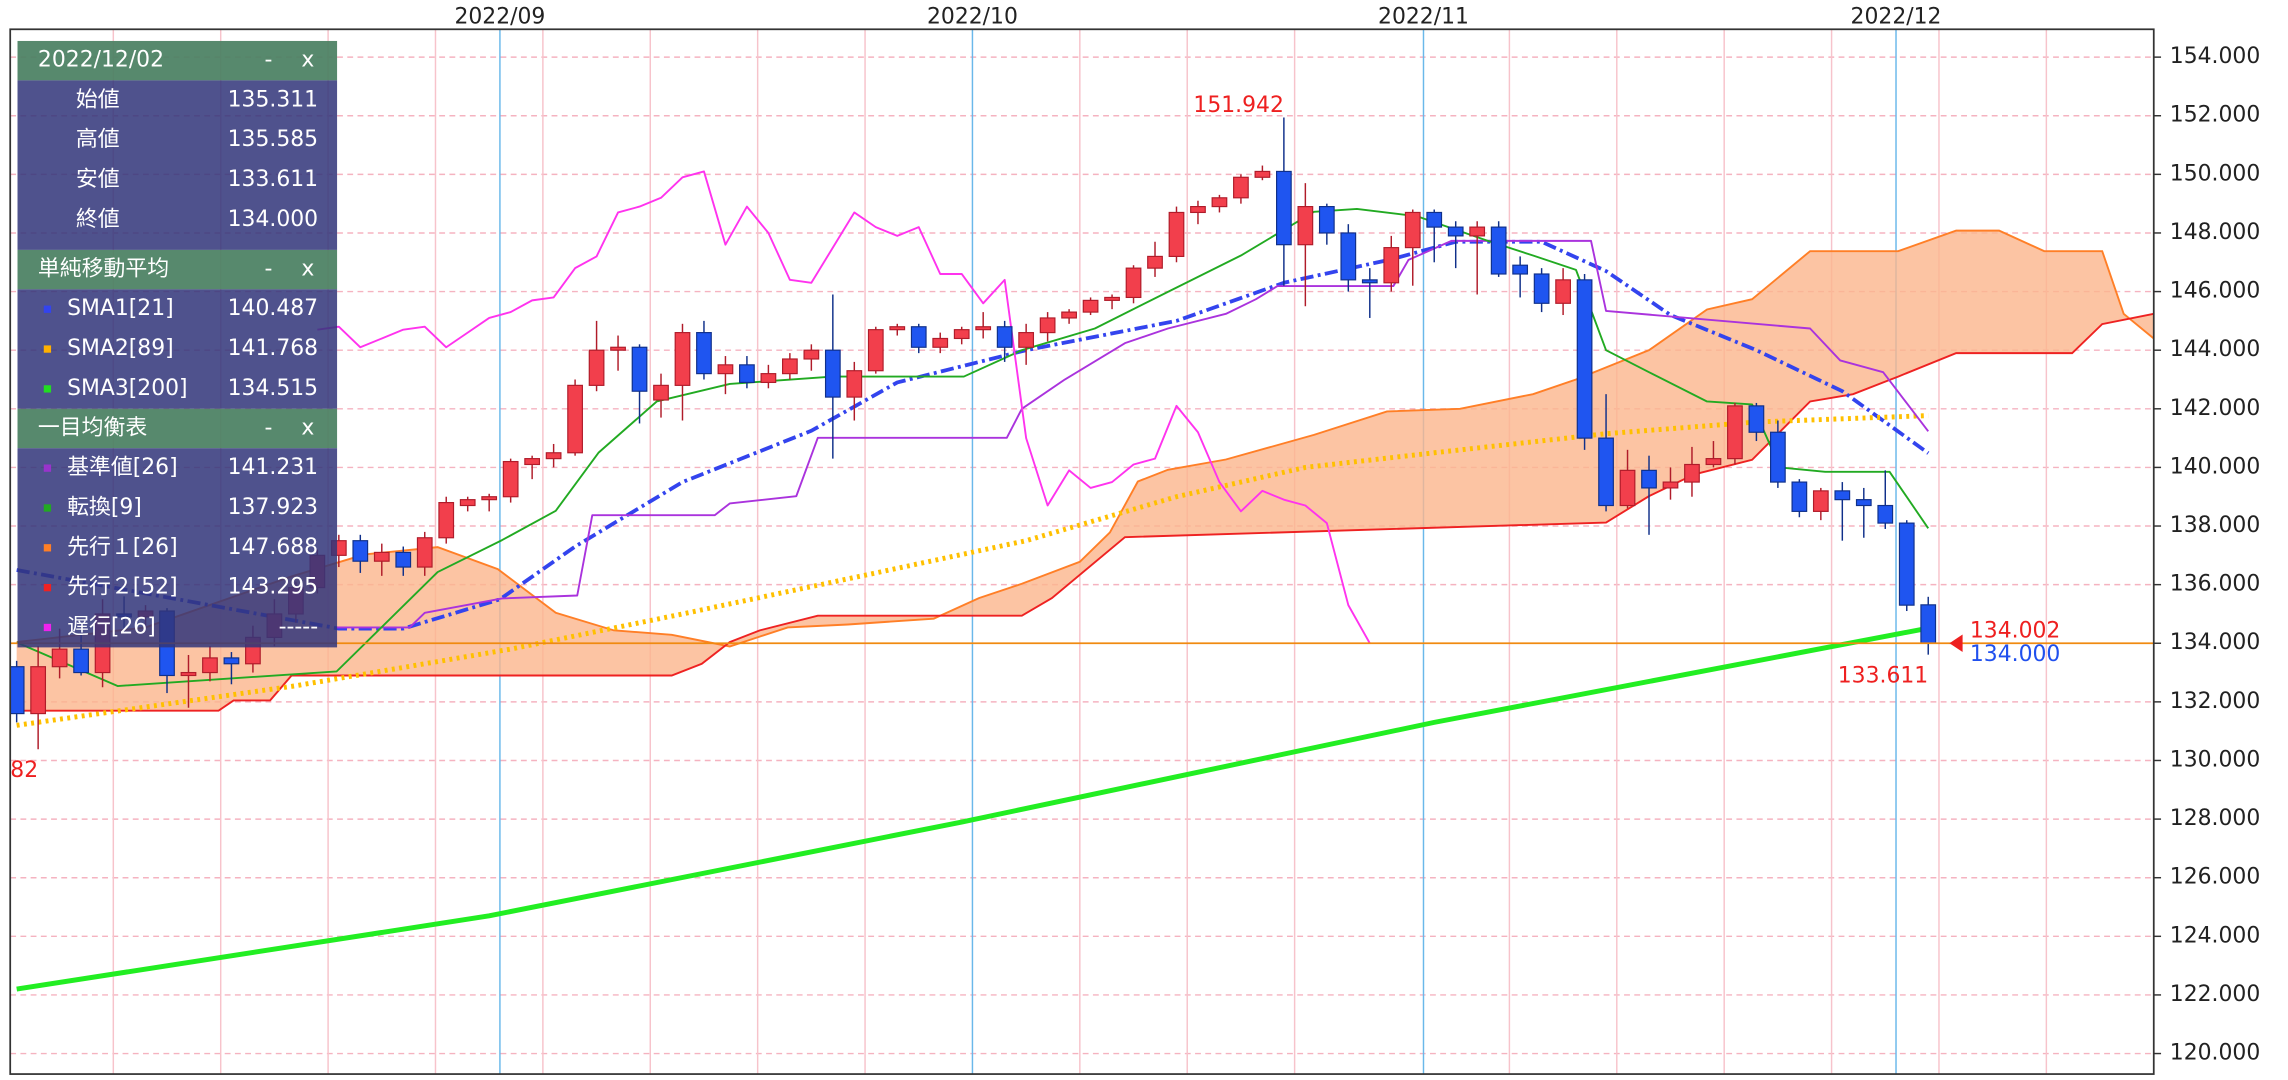 The image size is (2288, 1080). Describe the element at coordinates (273, 348) in the screenshot. I see `panel-value: 141.768` at that location.